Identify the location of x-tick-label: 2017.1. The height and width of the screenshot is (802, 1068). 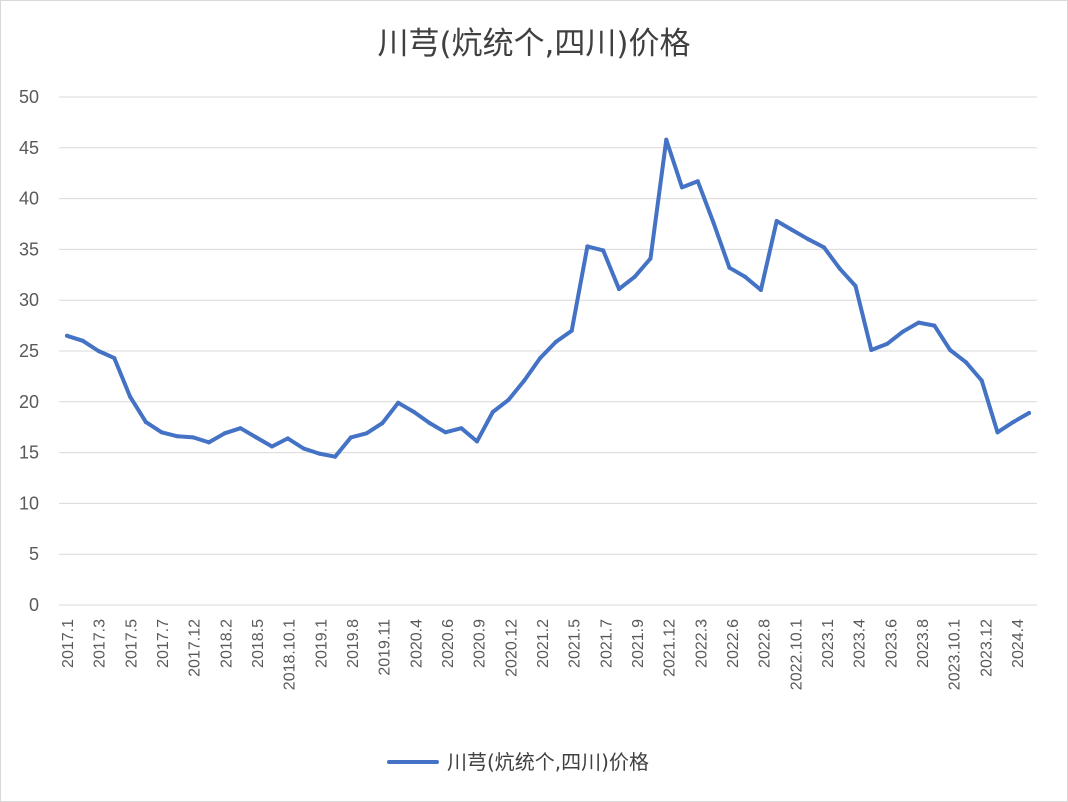
(68, 643).